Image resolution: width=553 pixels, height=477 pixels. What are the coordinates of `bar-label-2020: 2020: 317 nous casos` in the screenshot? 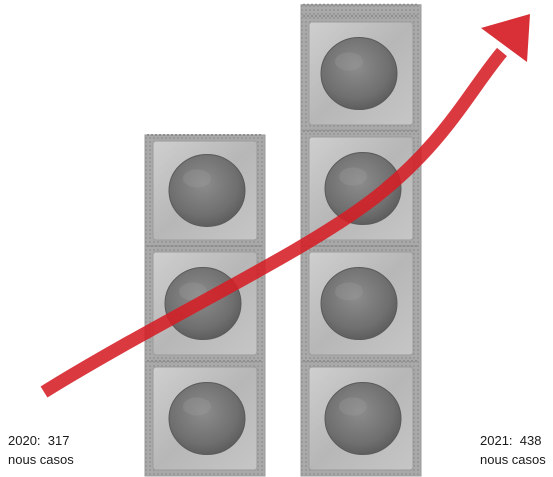 It's located at (41, 450).